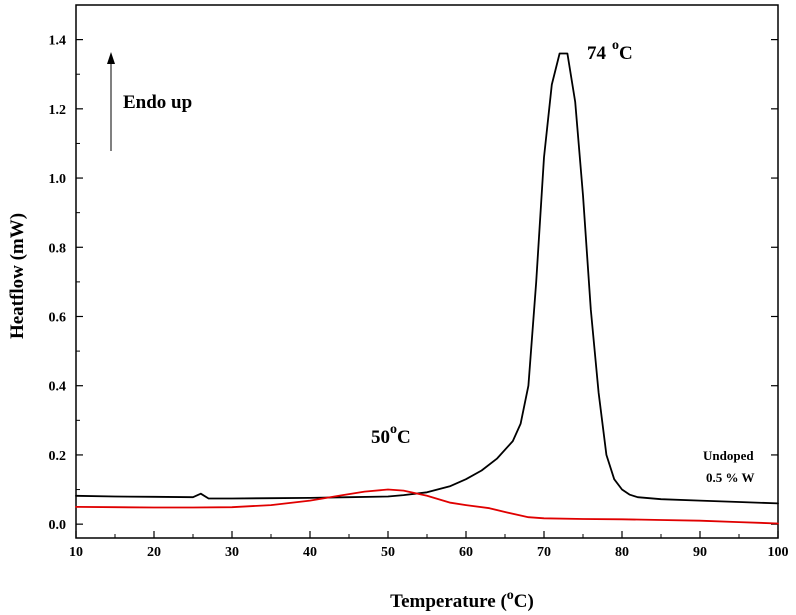 This screenshot has height=615, width=796. I want to click on undoped-curve-label: Undoped, so click(728, 455).